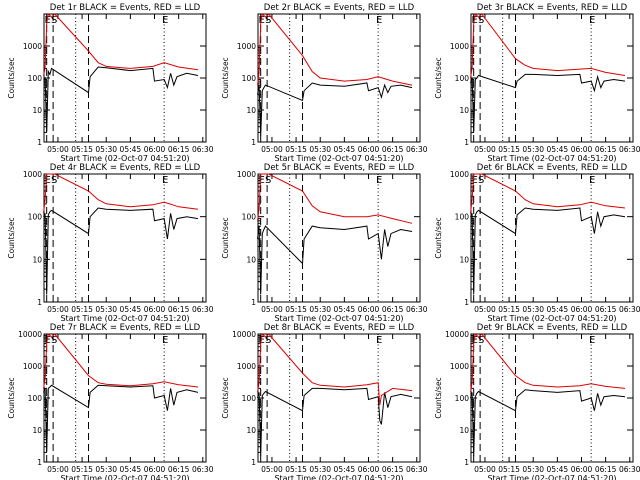  I want to click on panel-title: Det 7r BLACK = Events, RED = LLD, so click(125, 328).